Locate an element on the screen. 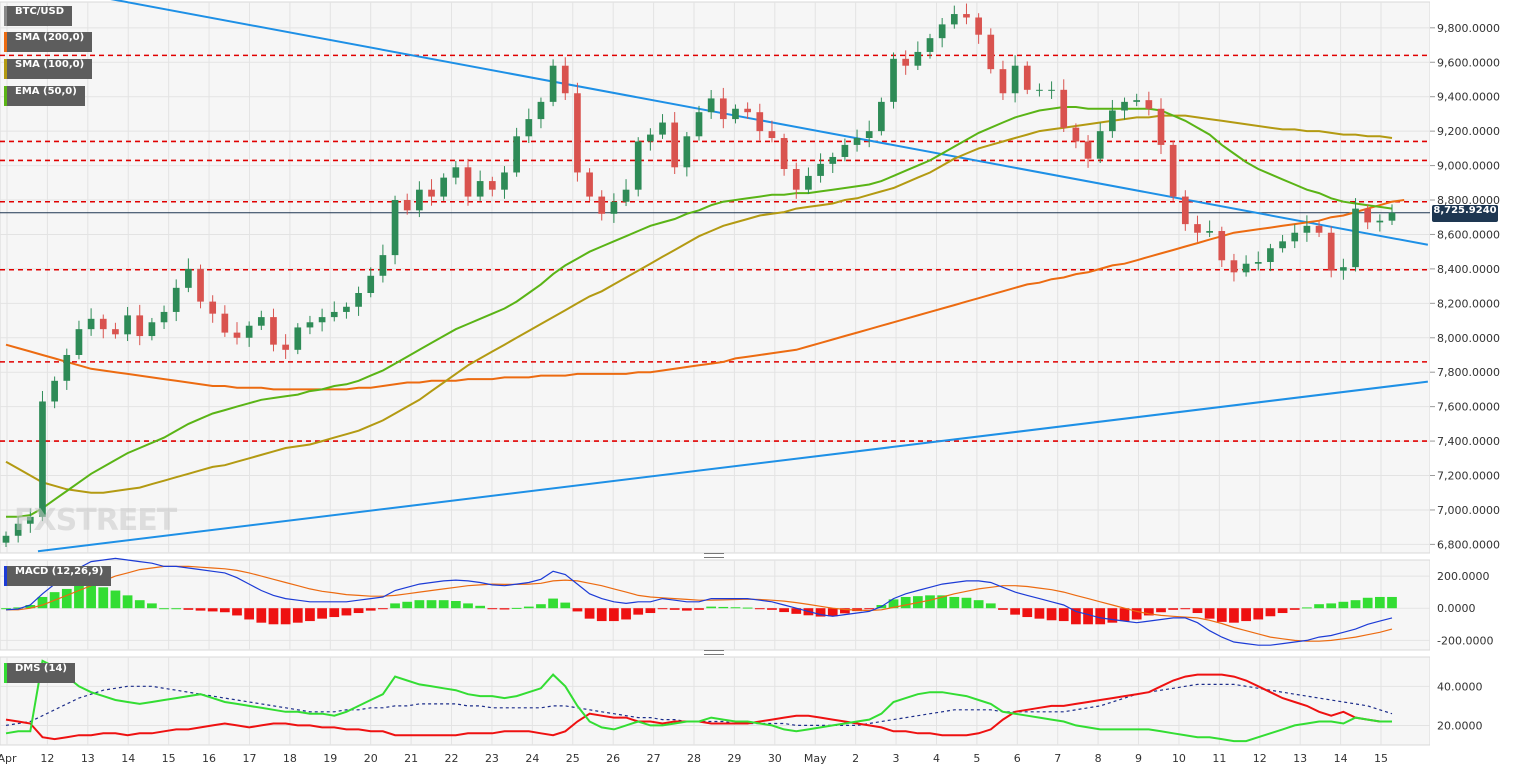  x-tick-label-0: Apr is located at coordinates (8, 758).